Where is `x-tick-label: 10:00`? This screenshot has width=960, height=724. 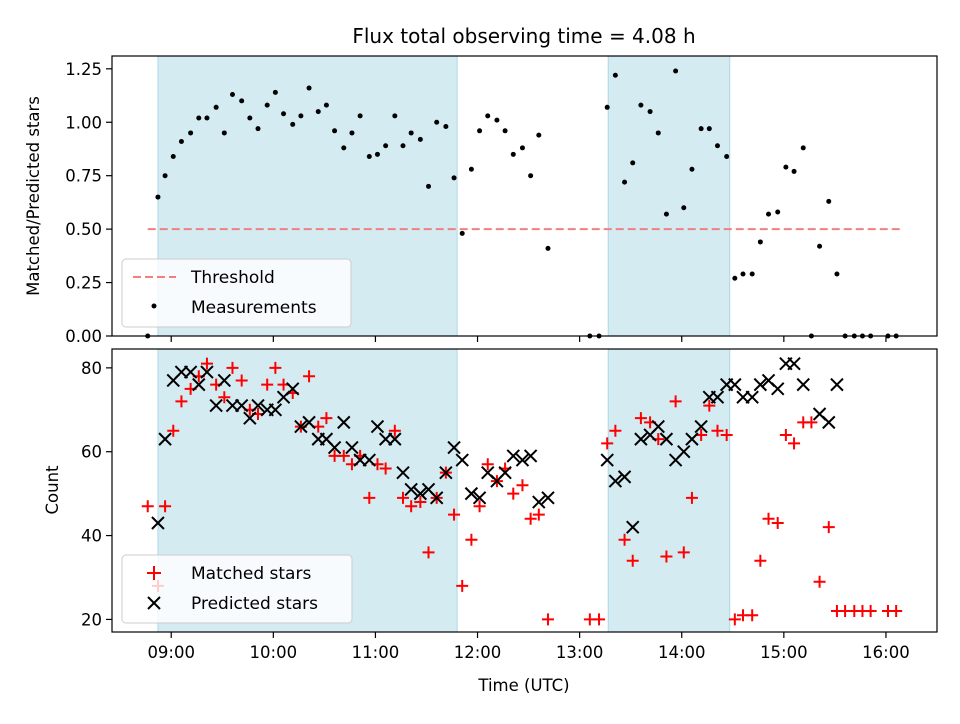 x-tick-label: 10:00 is located at coordinates (274, 652).